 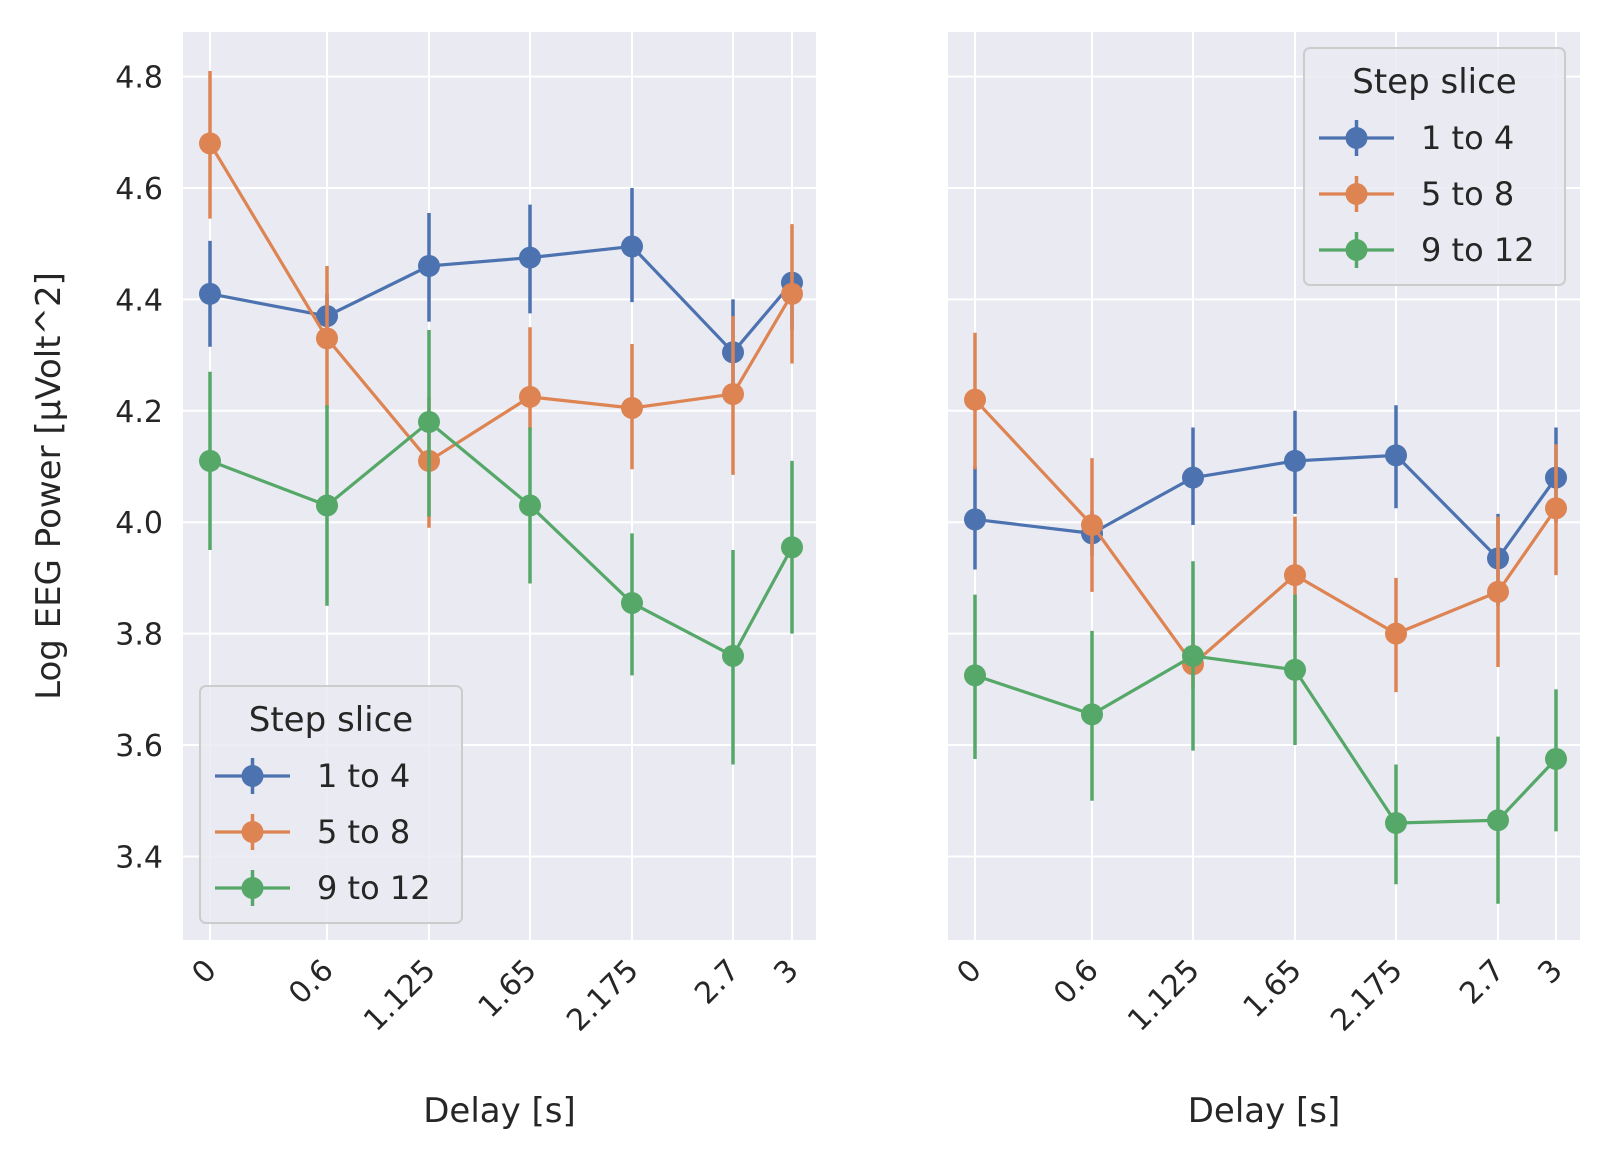 What do you see at coordinates (139, 746) in the screenshot?
I see `y-tick-label: 3.6` at bounding box center [139, 746].